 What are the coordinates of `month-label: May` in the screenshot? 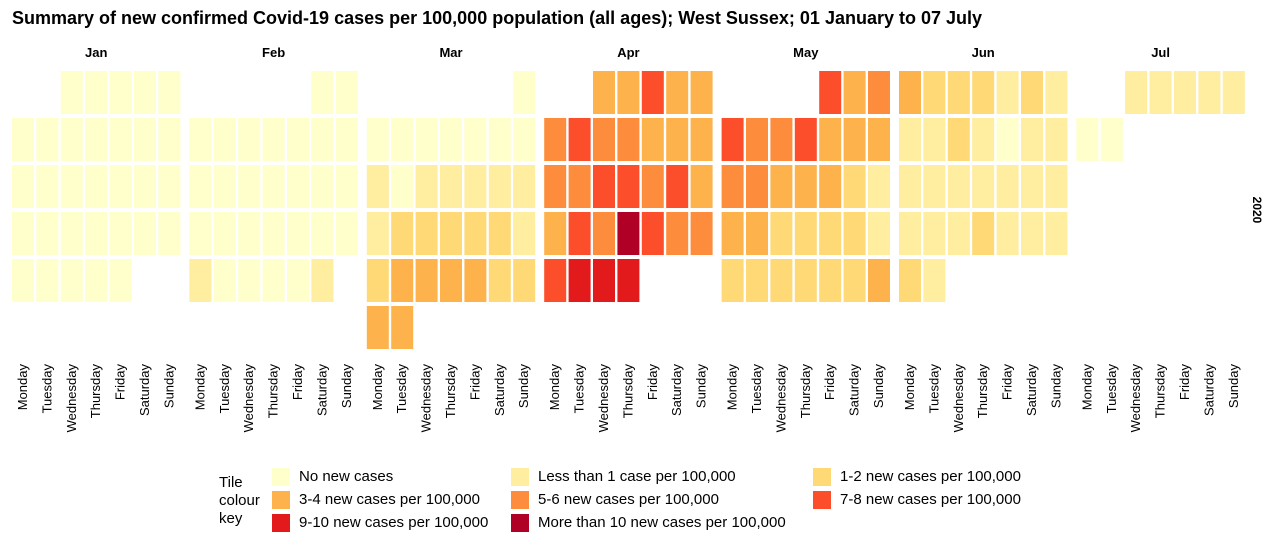 It's located at (806, 52).